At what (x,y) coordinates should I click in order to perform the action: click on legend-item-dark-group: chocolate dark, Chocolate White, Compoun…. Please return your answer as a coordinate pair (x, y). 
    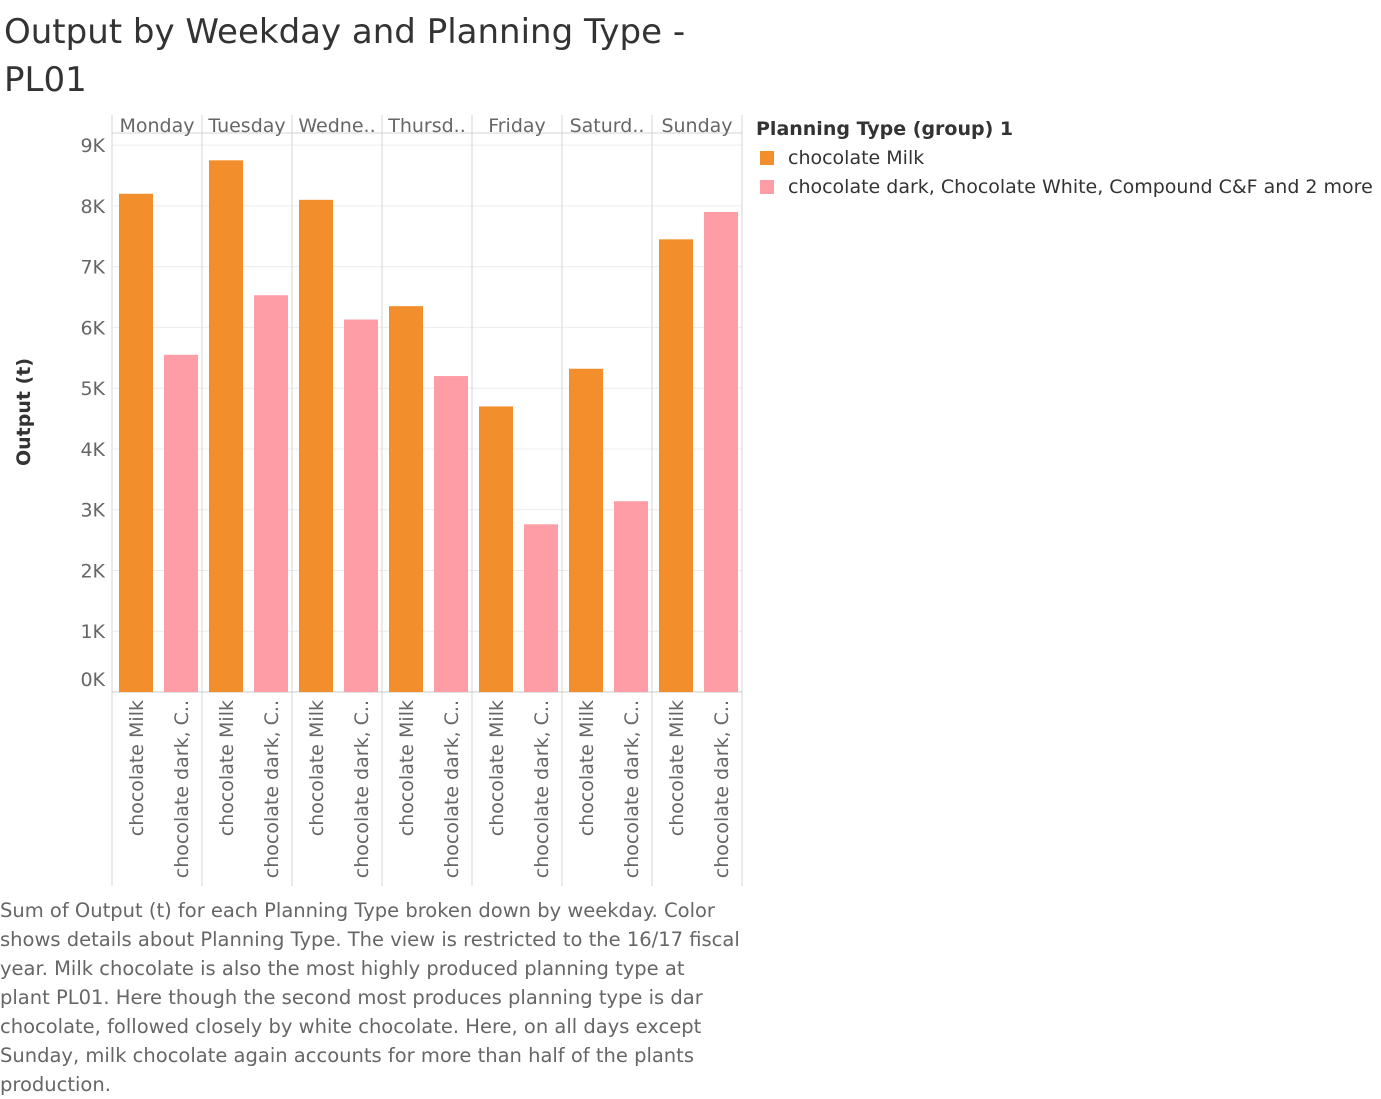
    Looking at the image, I should click on (1066, 187).